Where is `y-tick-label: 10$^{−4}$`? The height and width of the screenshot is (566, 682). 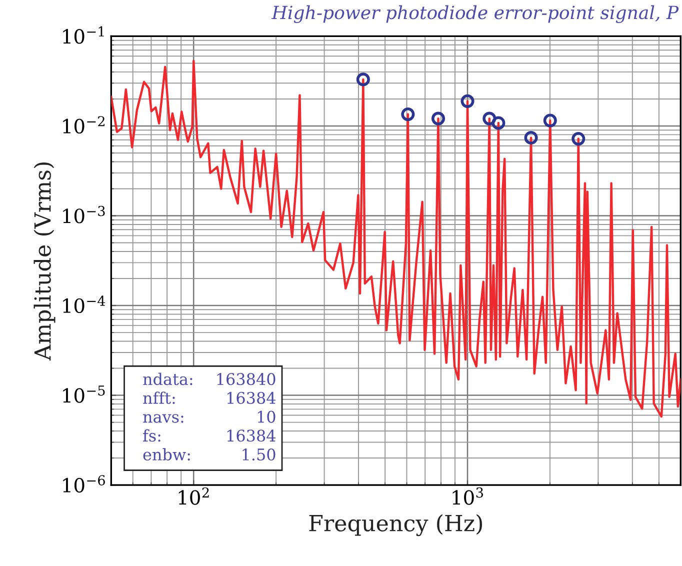
y-tick-label: 10$^{−4}$ is located at coordinates (84, 305).